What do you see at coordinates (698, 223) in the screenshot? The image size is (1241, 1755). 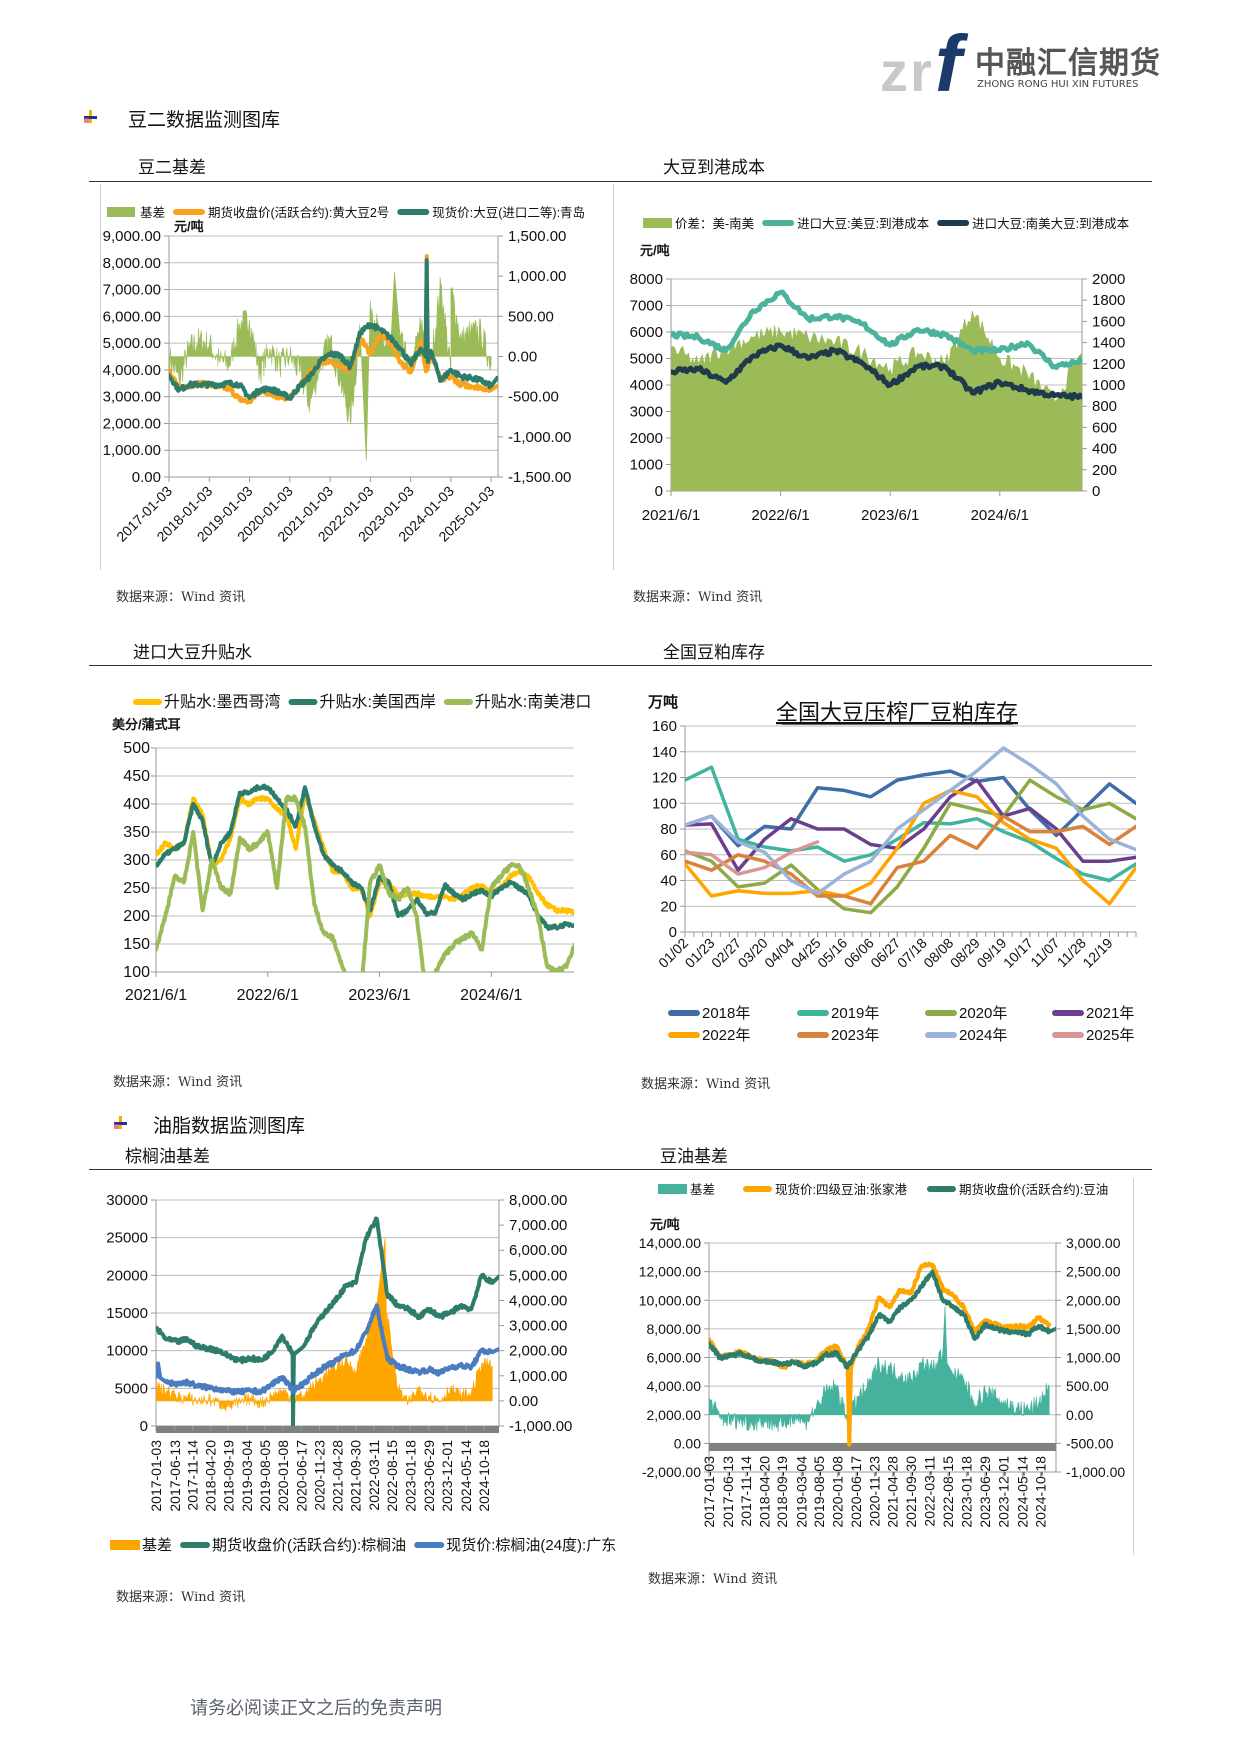 I see `legend-item: 价差：美-南美` at bounding box center [698, 223].